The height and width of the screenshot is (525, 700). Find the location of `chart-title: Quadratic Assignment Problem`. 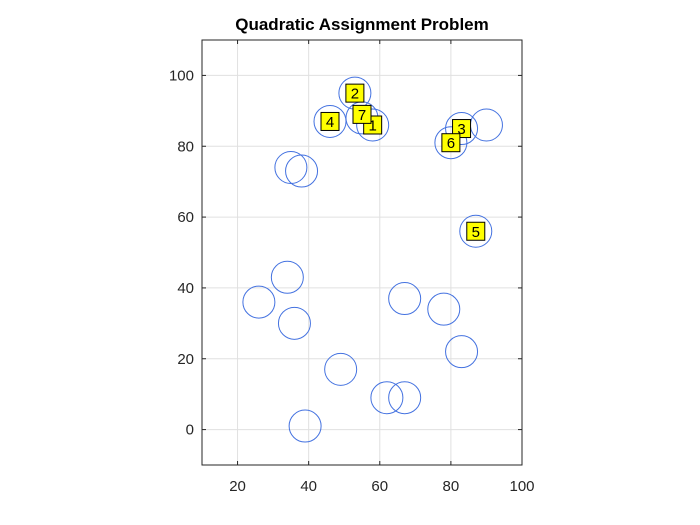

chart-title: Quadratic Assignment Problem is located at coordinates (361, 24).